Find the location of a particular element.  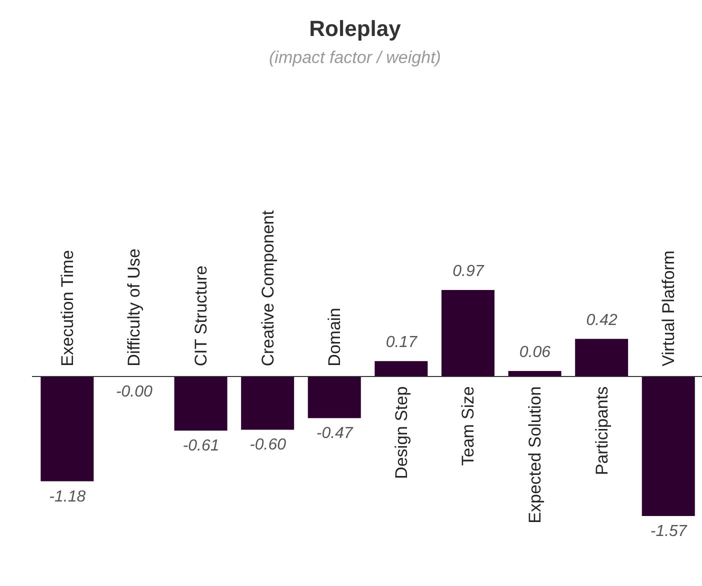

x-tick-label: Difficulty of Use is located at coordinates (134, 307).